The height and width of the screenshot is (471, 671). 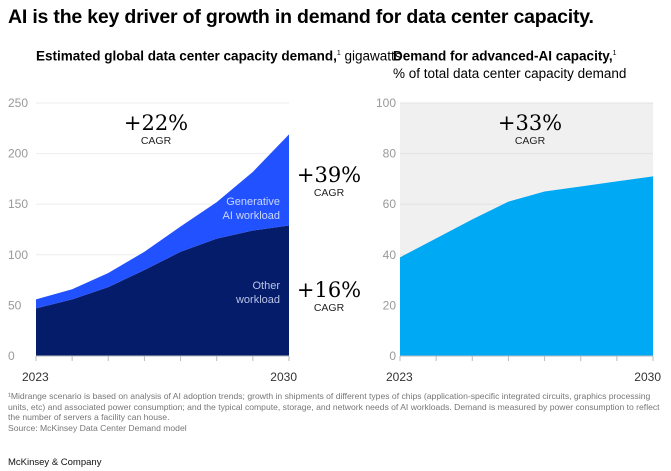 I want to click on right-cagr-value: +33%, so click(x=530, y=123).